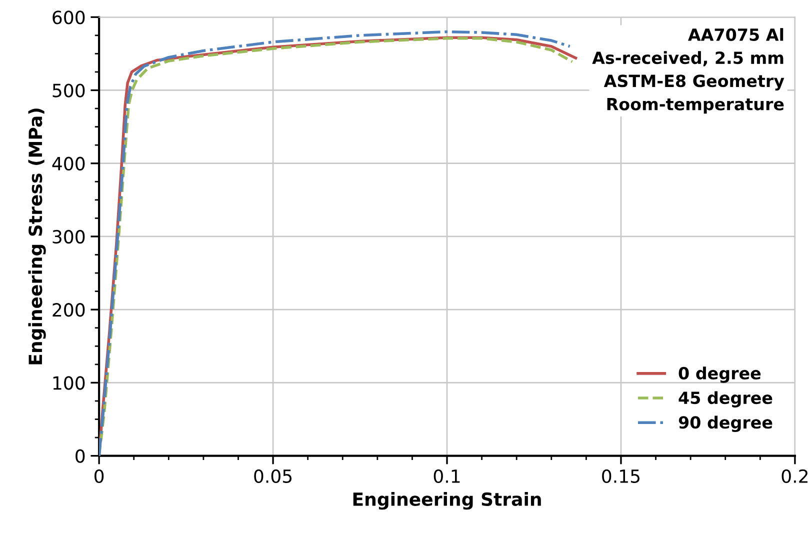 The image size is (812, 535). What do you see at coordinates (688, 71) in the screenshot?
I see `annotation: AA7075 Al As-received, 2.5 mm ASTM-E8 Geometry Room-temperature` at bounding box center [688, 71].